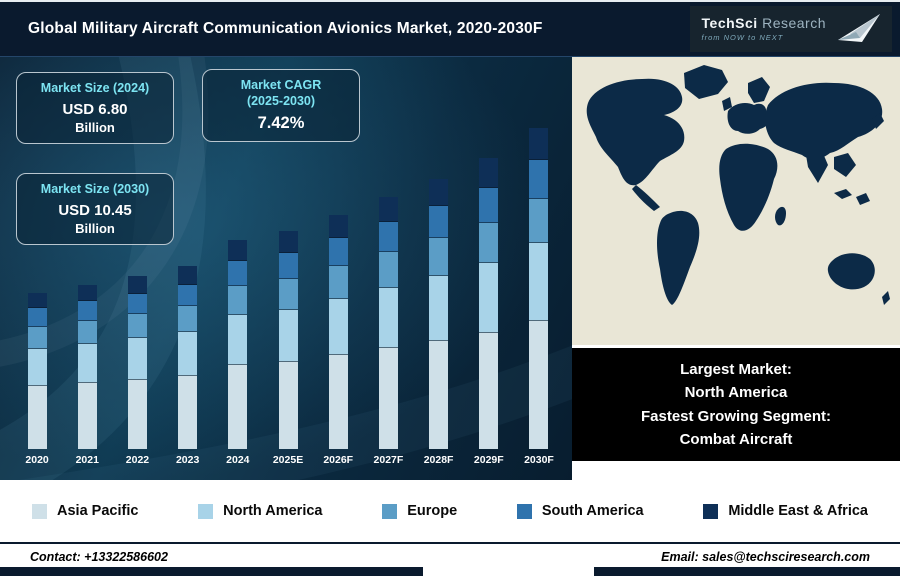  I want to click on stat-value: USD 6.80, so click(95, 109).